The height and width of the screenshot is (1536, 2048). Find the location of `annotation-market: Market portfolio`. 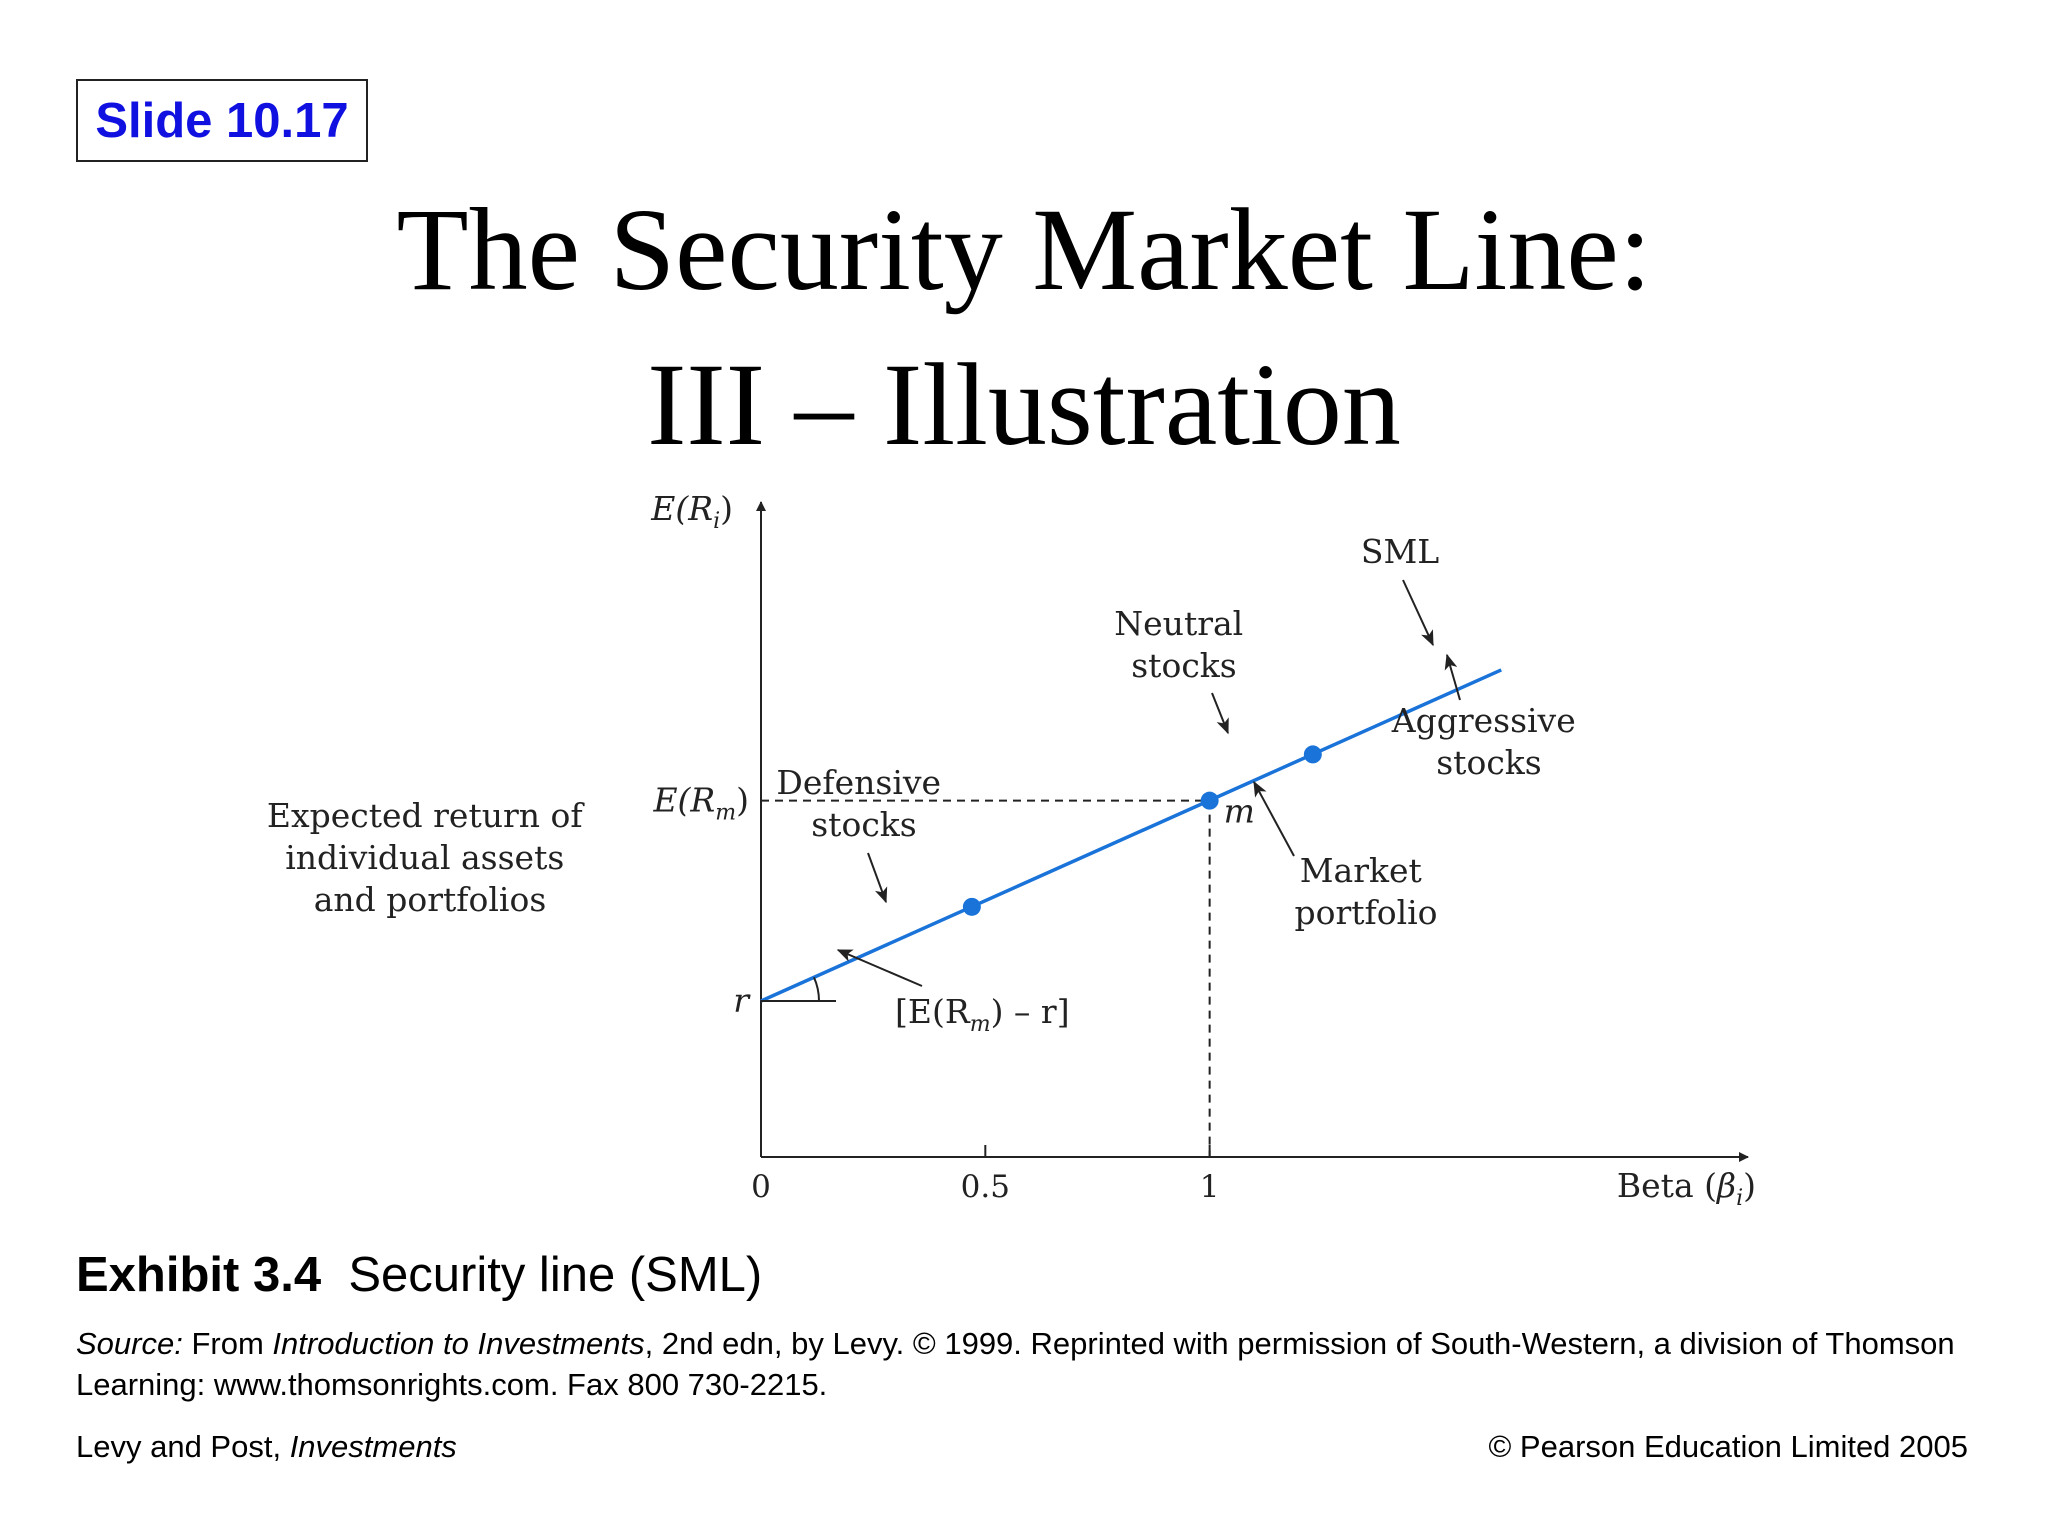

annotation-market: Market portfolio is located at coordinates (1365, 891).